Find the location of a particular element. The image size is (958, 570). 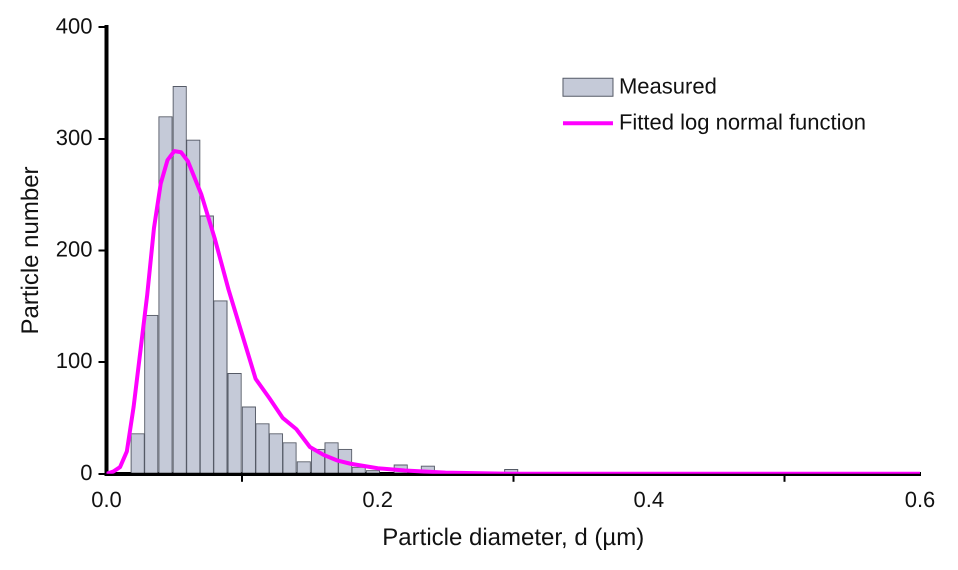

y-tick-label: 0 is located at coordinates (86, 472).